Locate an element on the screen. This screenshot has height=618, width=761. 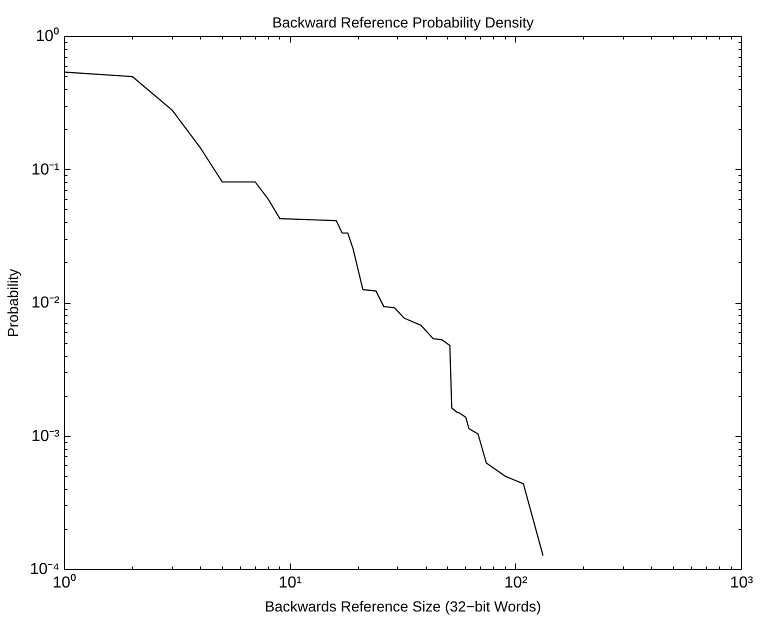
x-tick-label: 10³ is located at coordinates (742, 583).